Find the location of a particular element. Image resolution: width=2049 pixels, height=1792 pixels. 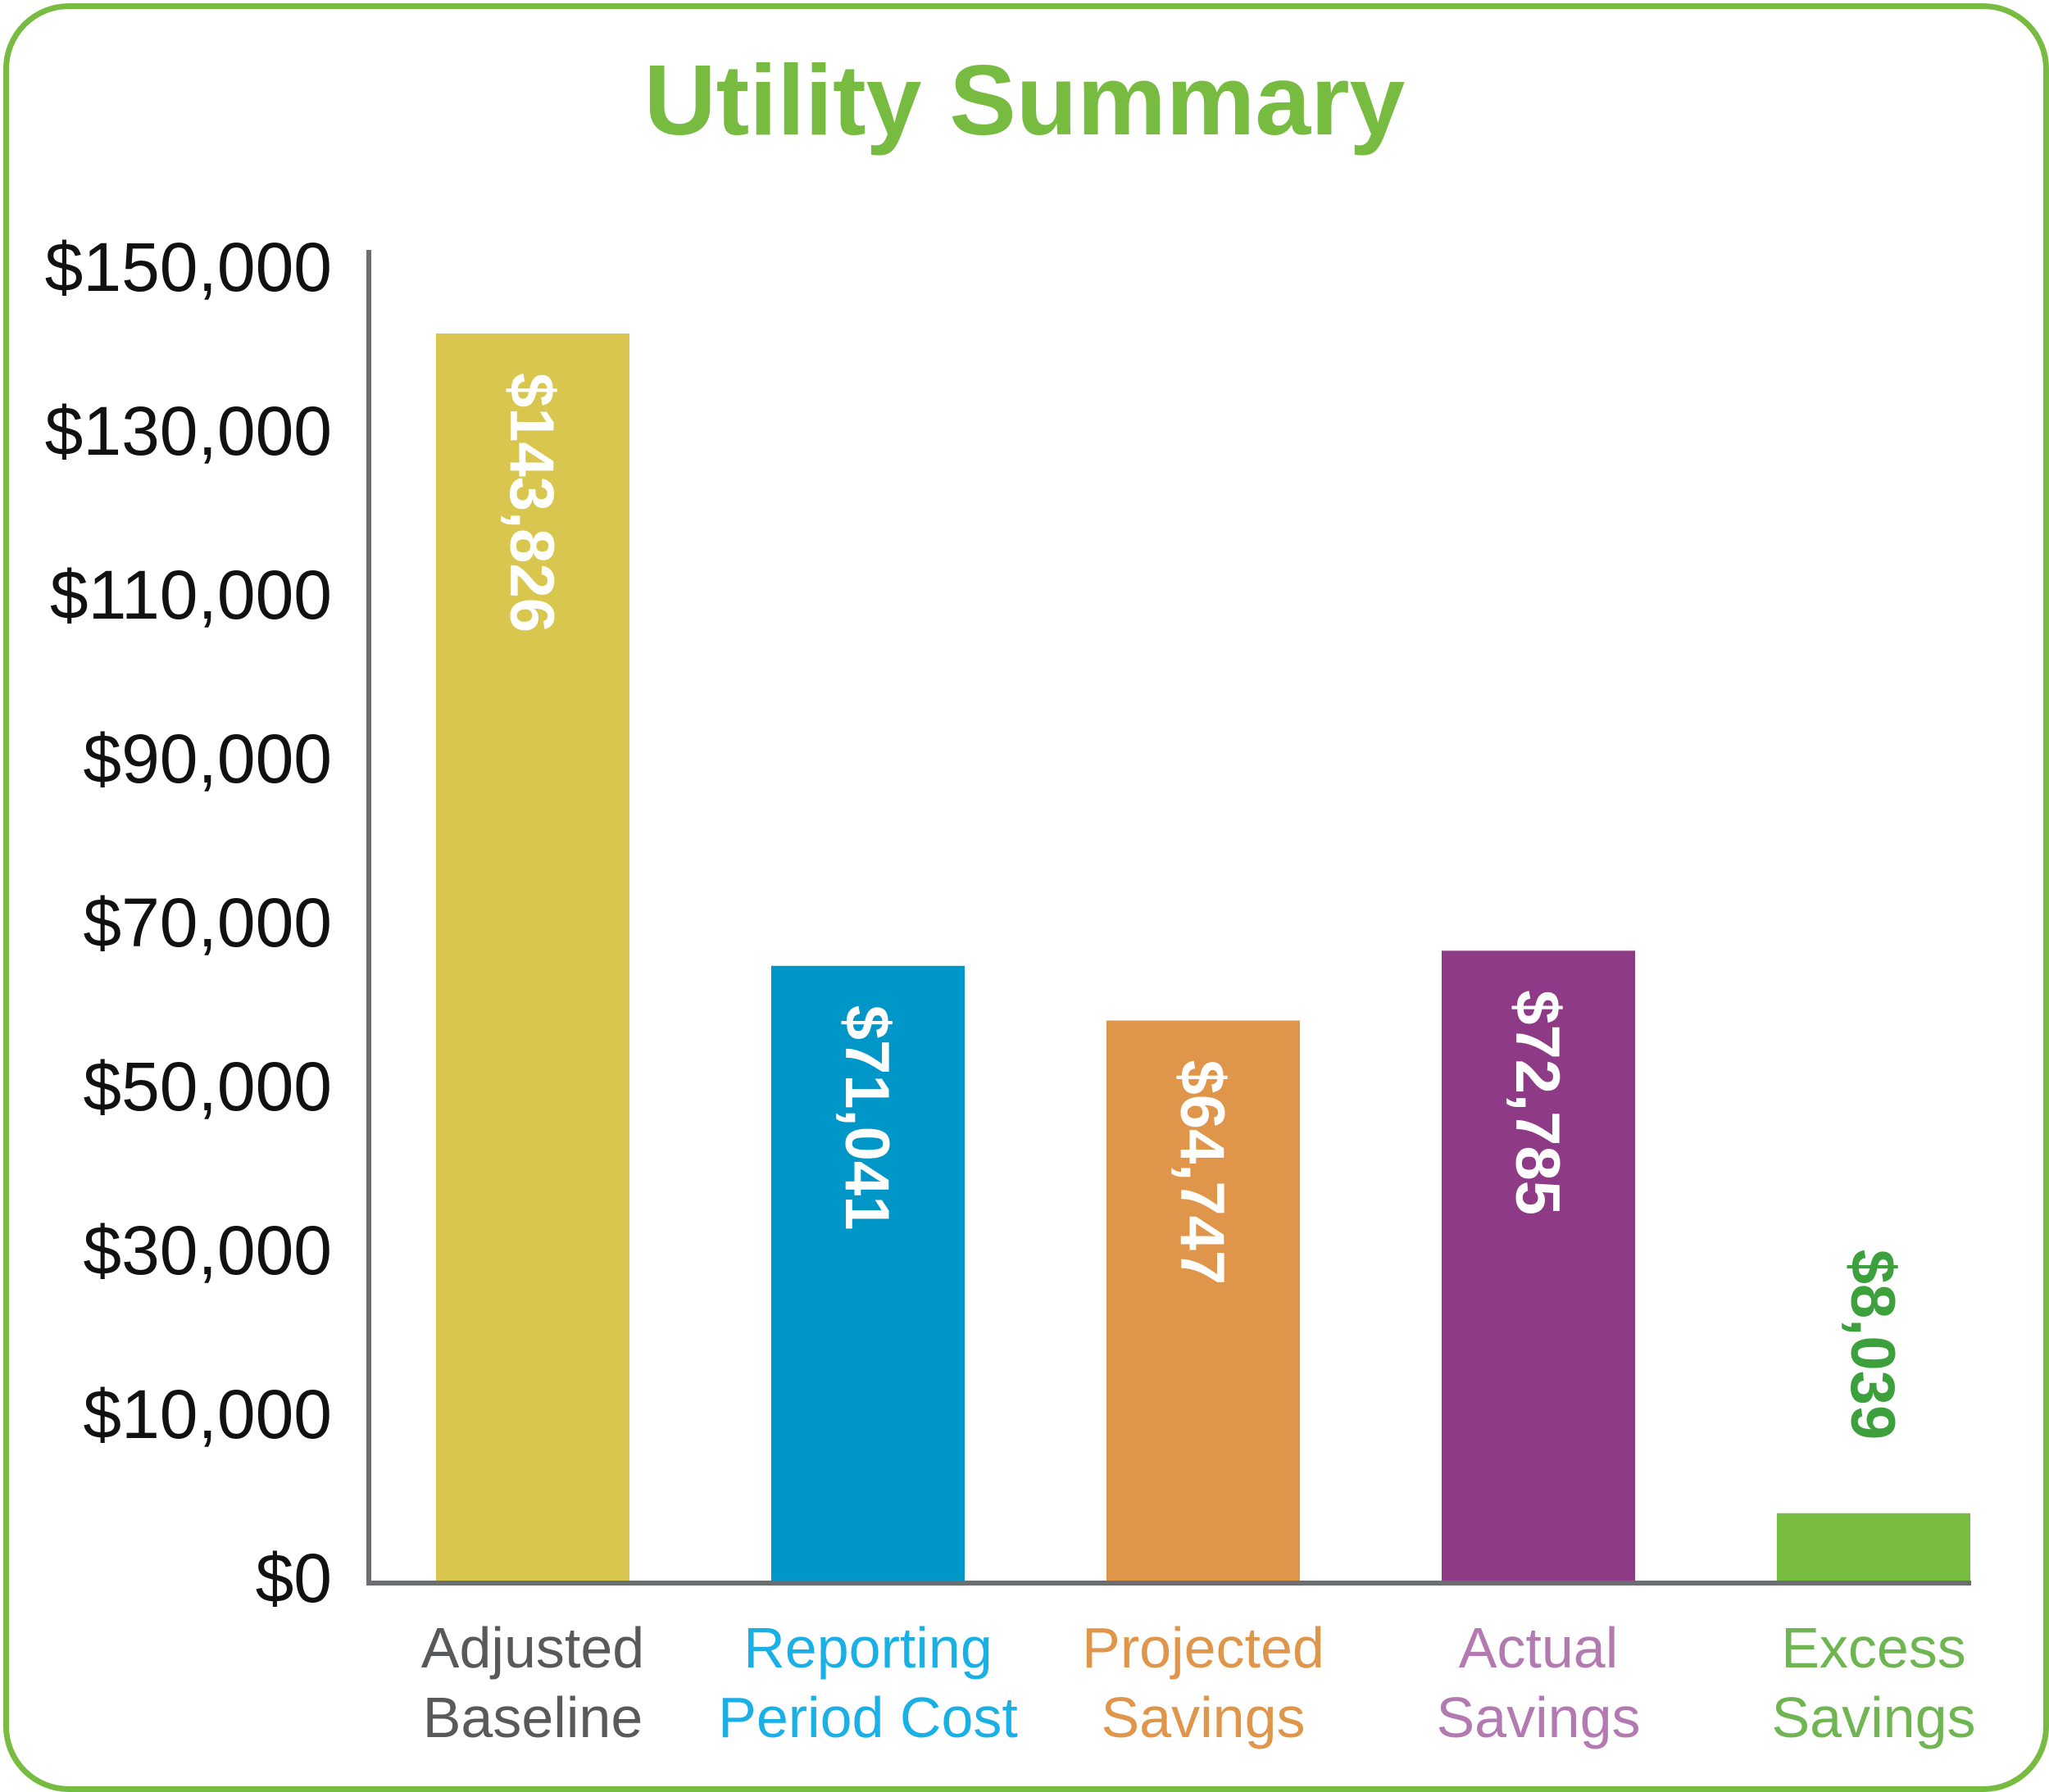

bar-data-label: $143,826 is located at coordinates (531, 503).